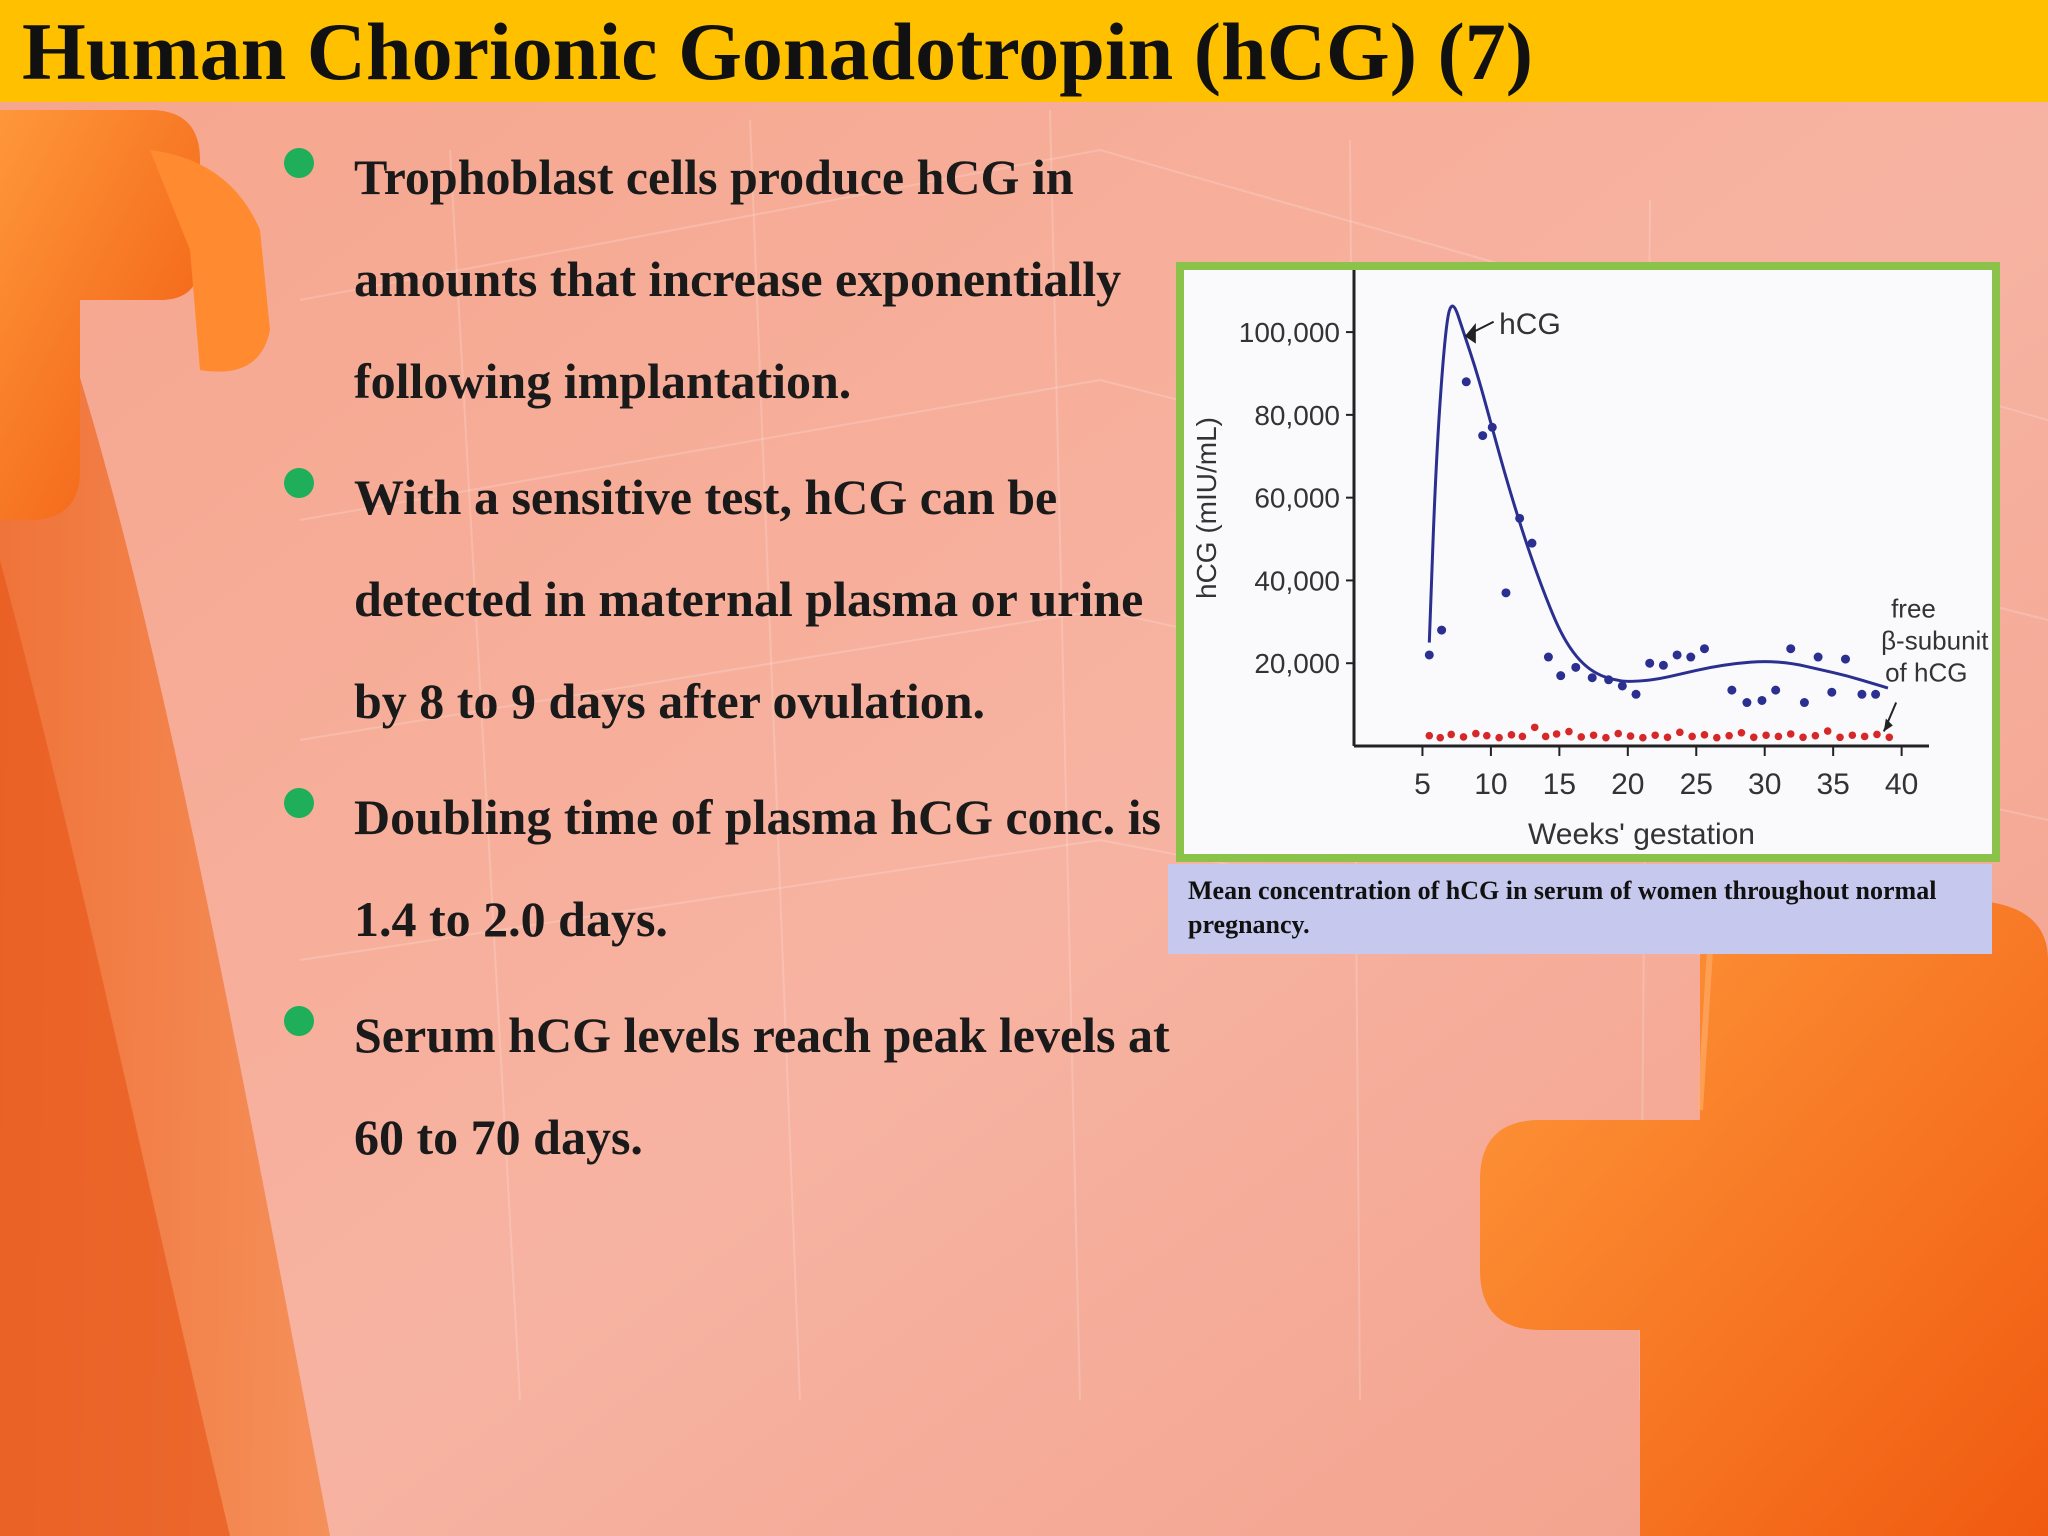 The image size is (2048, 1536). What do you see at coordinates (1935, 641) in the screenshot?
I see `beta-annotation-line: β-subunit` at bounding box center [1935, 641].